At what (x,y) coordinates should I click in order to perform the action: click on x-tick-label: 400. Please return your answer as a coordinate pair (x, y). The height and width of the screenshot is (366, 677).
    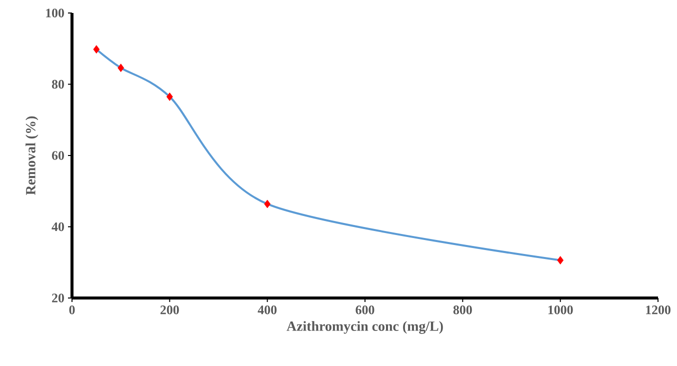
    Looking at the image, I should click on (267, 310).